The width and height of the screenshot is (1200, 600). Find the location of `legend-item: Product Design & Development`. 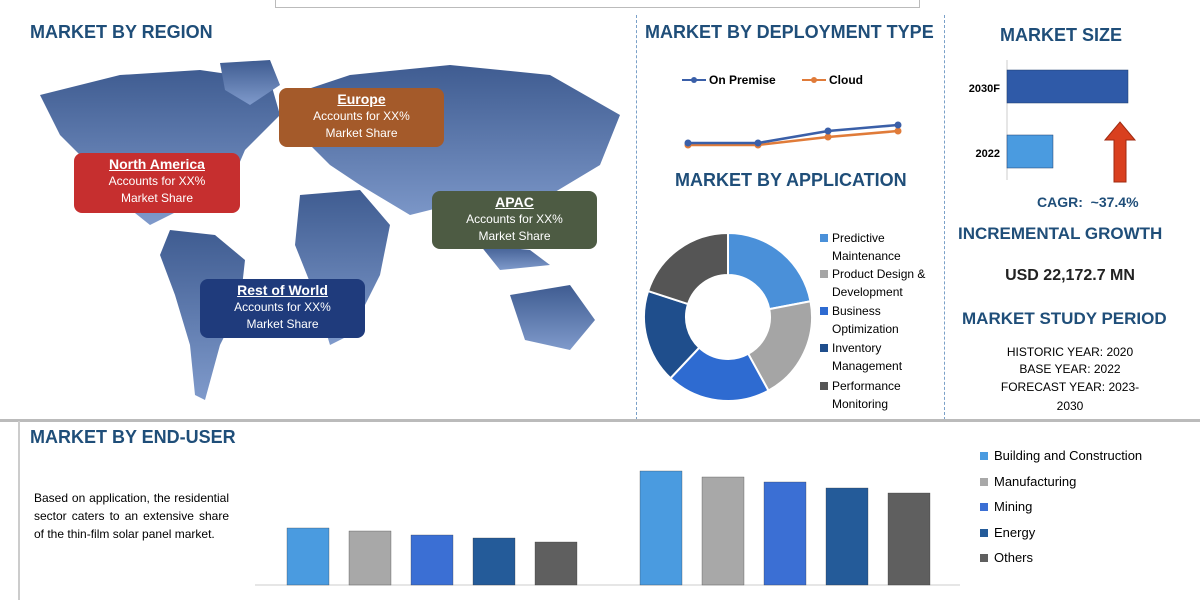

legend-item: Product Design & Development is located at coordinates (880, 283).